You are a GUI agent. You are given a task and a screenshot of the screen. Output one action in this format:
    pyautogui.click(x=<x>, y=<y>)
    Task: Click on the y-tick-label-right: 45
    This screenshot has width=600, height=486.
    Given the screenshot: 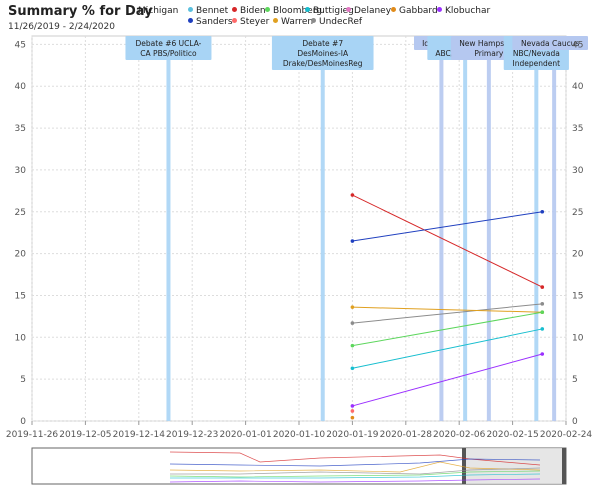 What is the action you would take?
    pyautogui.click(x=577, y=45)
    